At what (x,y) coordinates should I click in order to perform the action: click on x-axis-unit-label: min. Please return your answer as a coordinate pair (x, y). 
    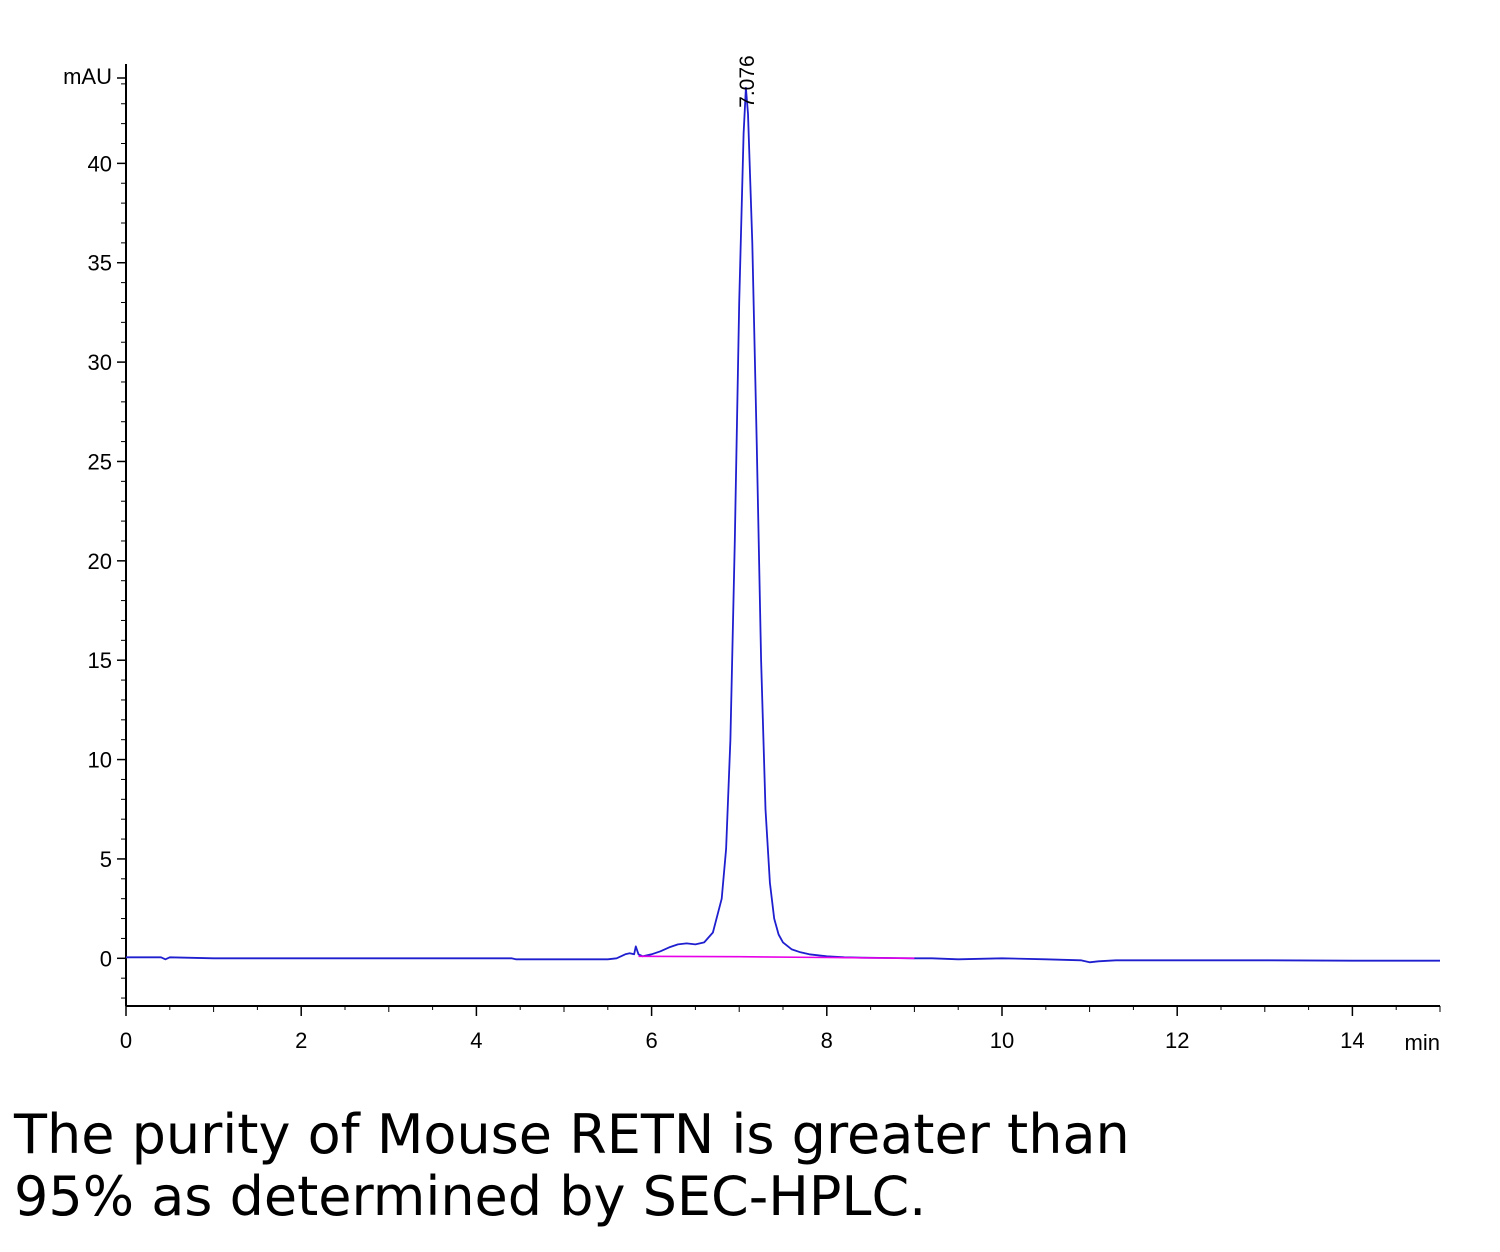
    Looking at the image, I should click on (1422, 1042).